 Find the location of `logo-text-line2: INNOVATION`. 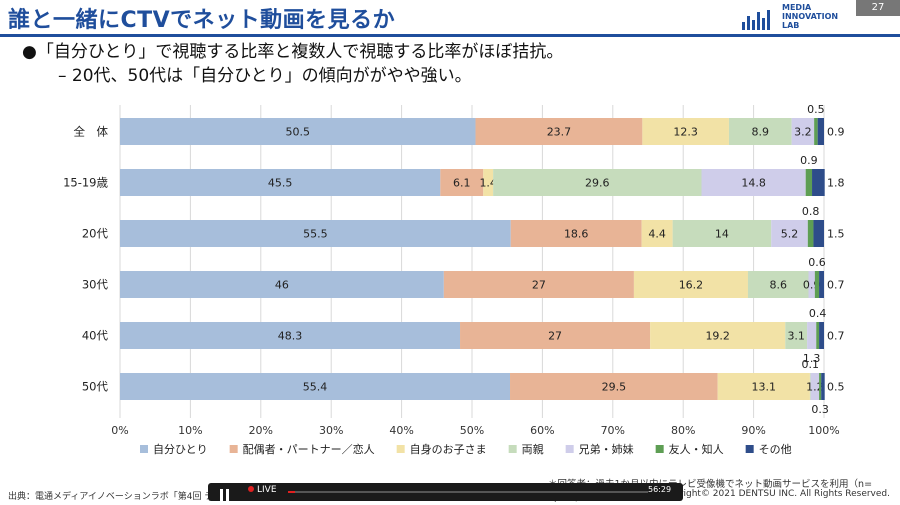

logo-text-line2: INNOVATION is located at coordinates (810, 16).